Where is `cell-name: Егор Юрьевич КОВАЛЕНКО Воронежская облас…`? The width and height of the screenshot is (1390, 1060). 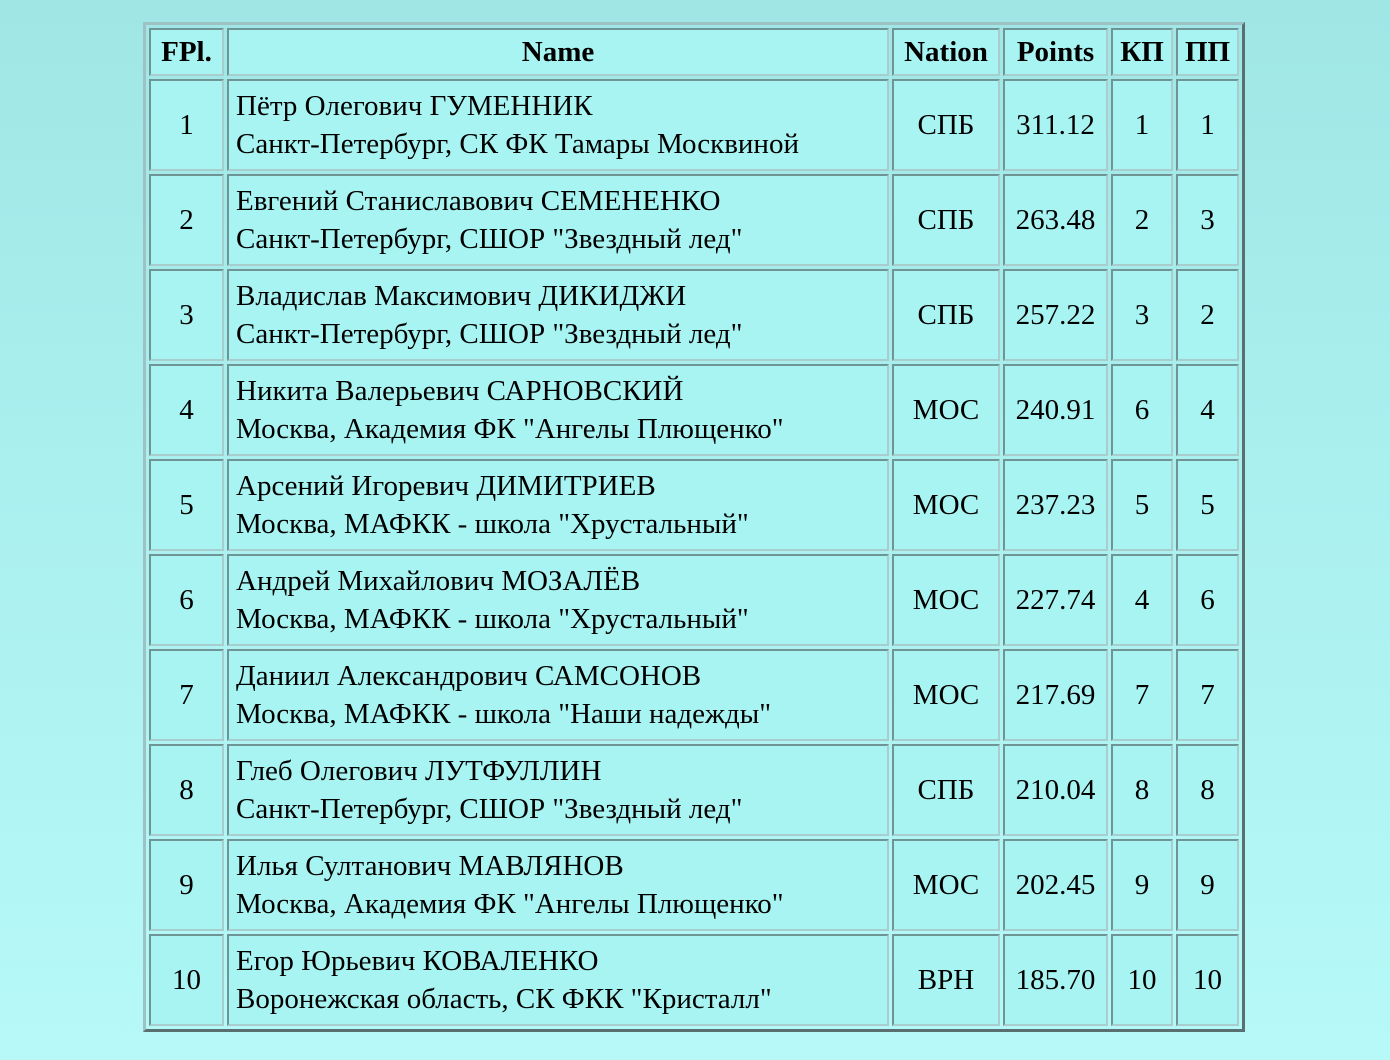 cell-name: Егор Юрьевич КОВАЛЕНКО Воронежская облас… is located at coordinates (558, 980).